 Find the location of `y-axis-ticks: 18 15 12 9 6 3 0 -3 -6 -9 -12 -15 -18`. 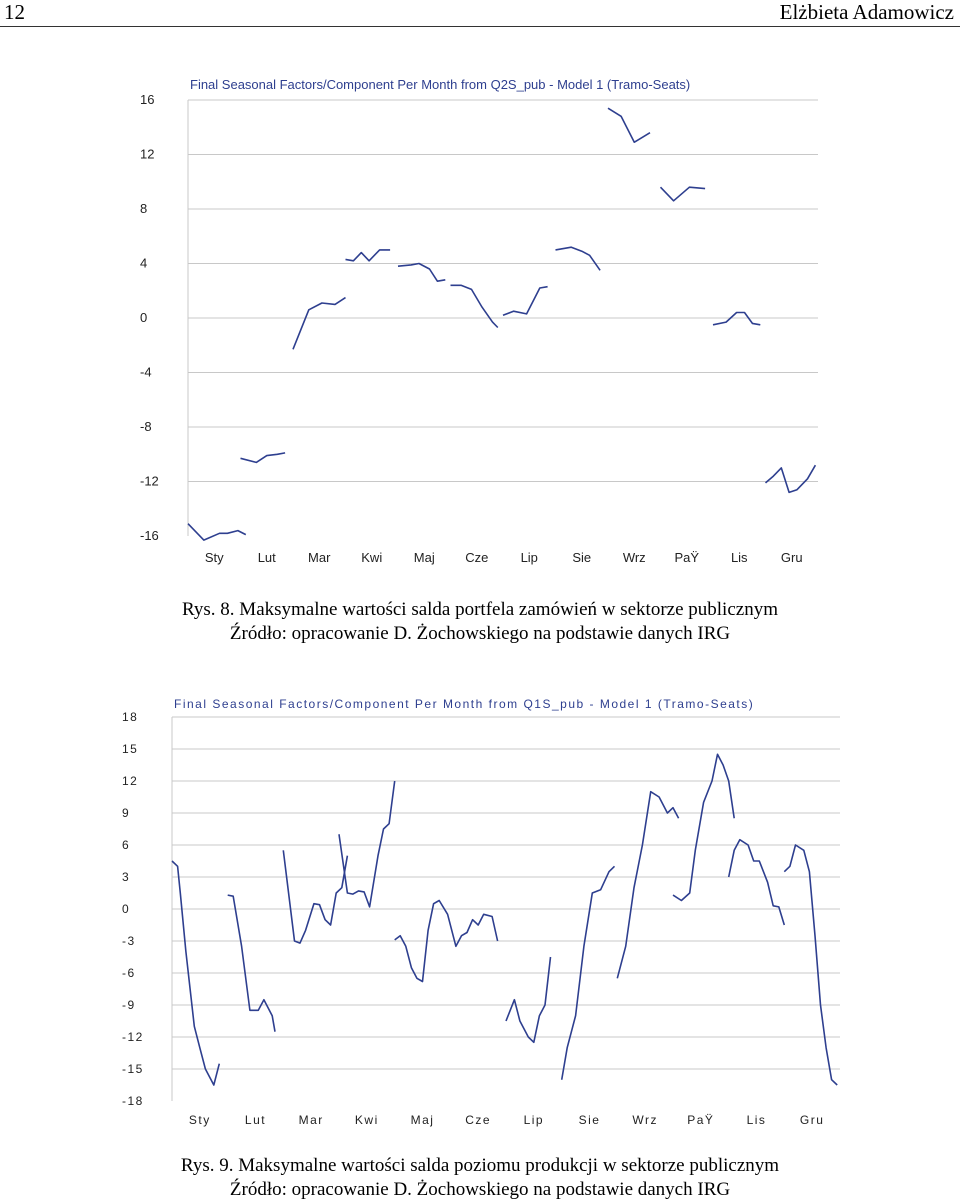

y-axis-ticks: 18 15 12 9 6 3 0 -3 -6 -9 -12 -15 -18 is located at coordinates (133, 909).